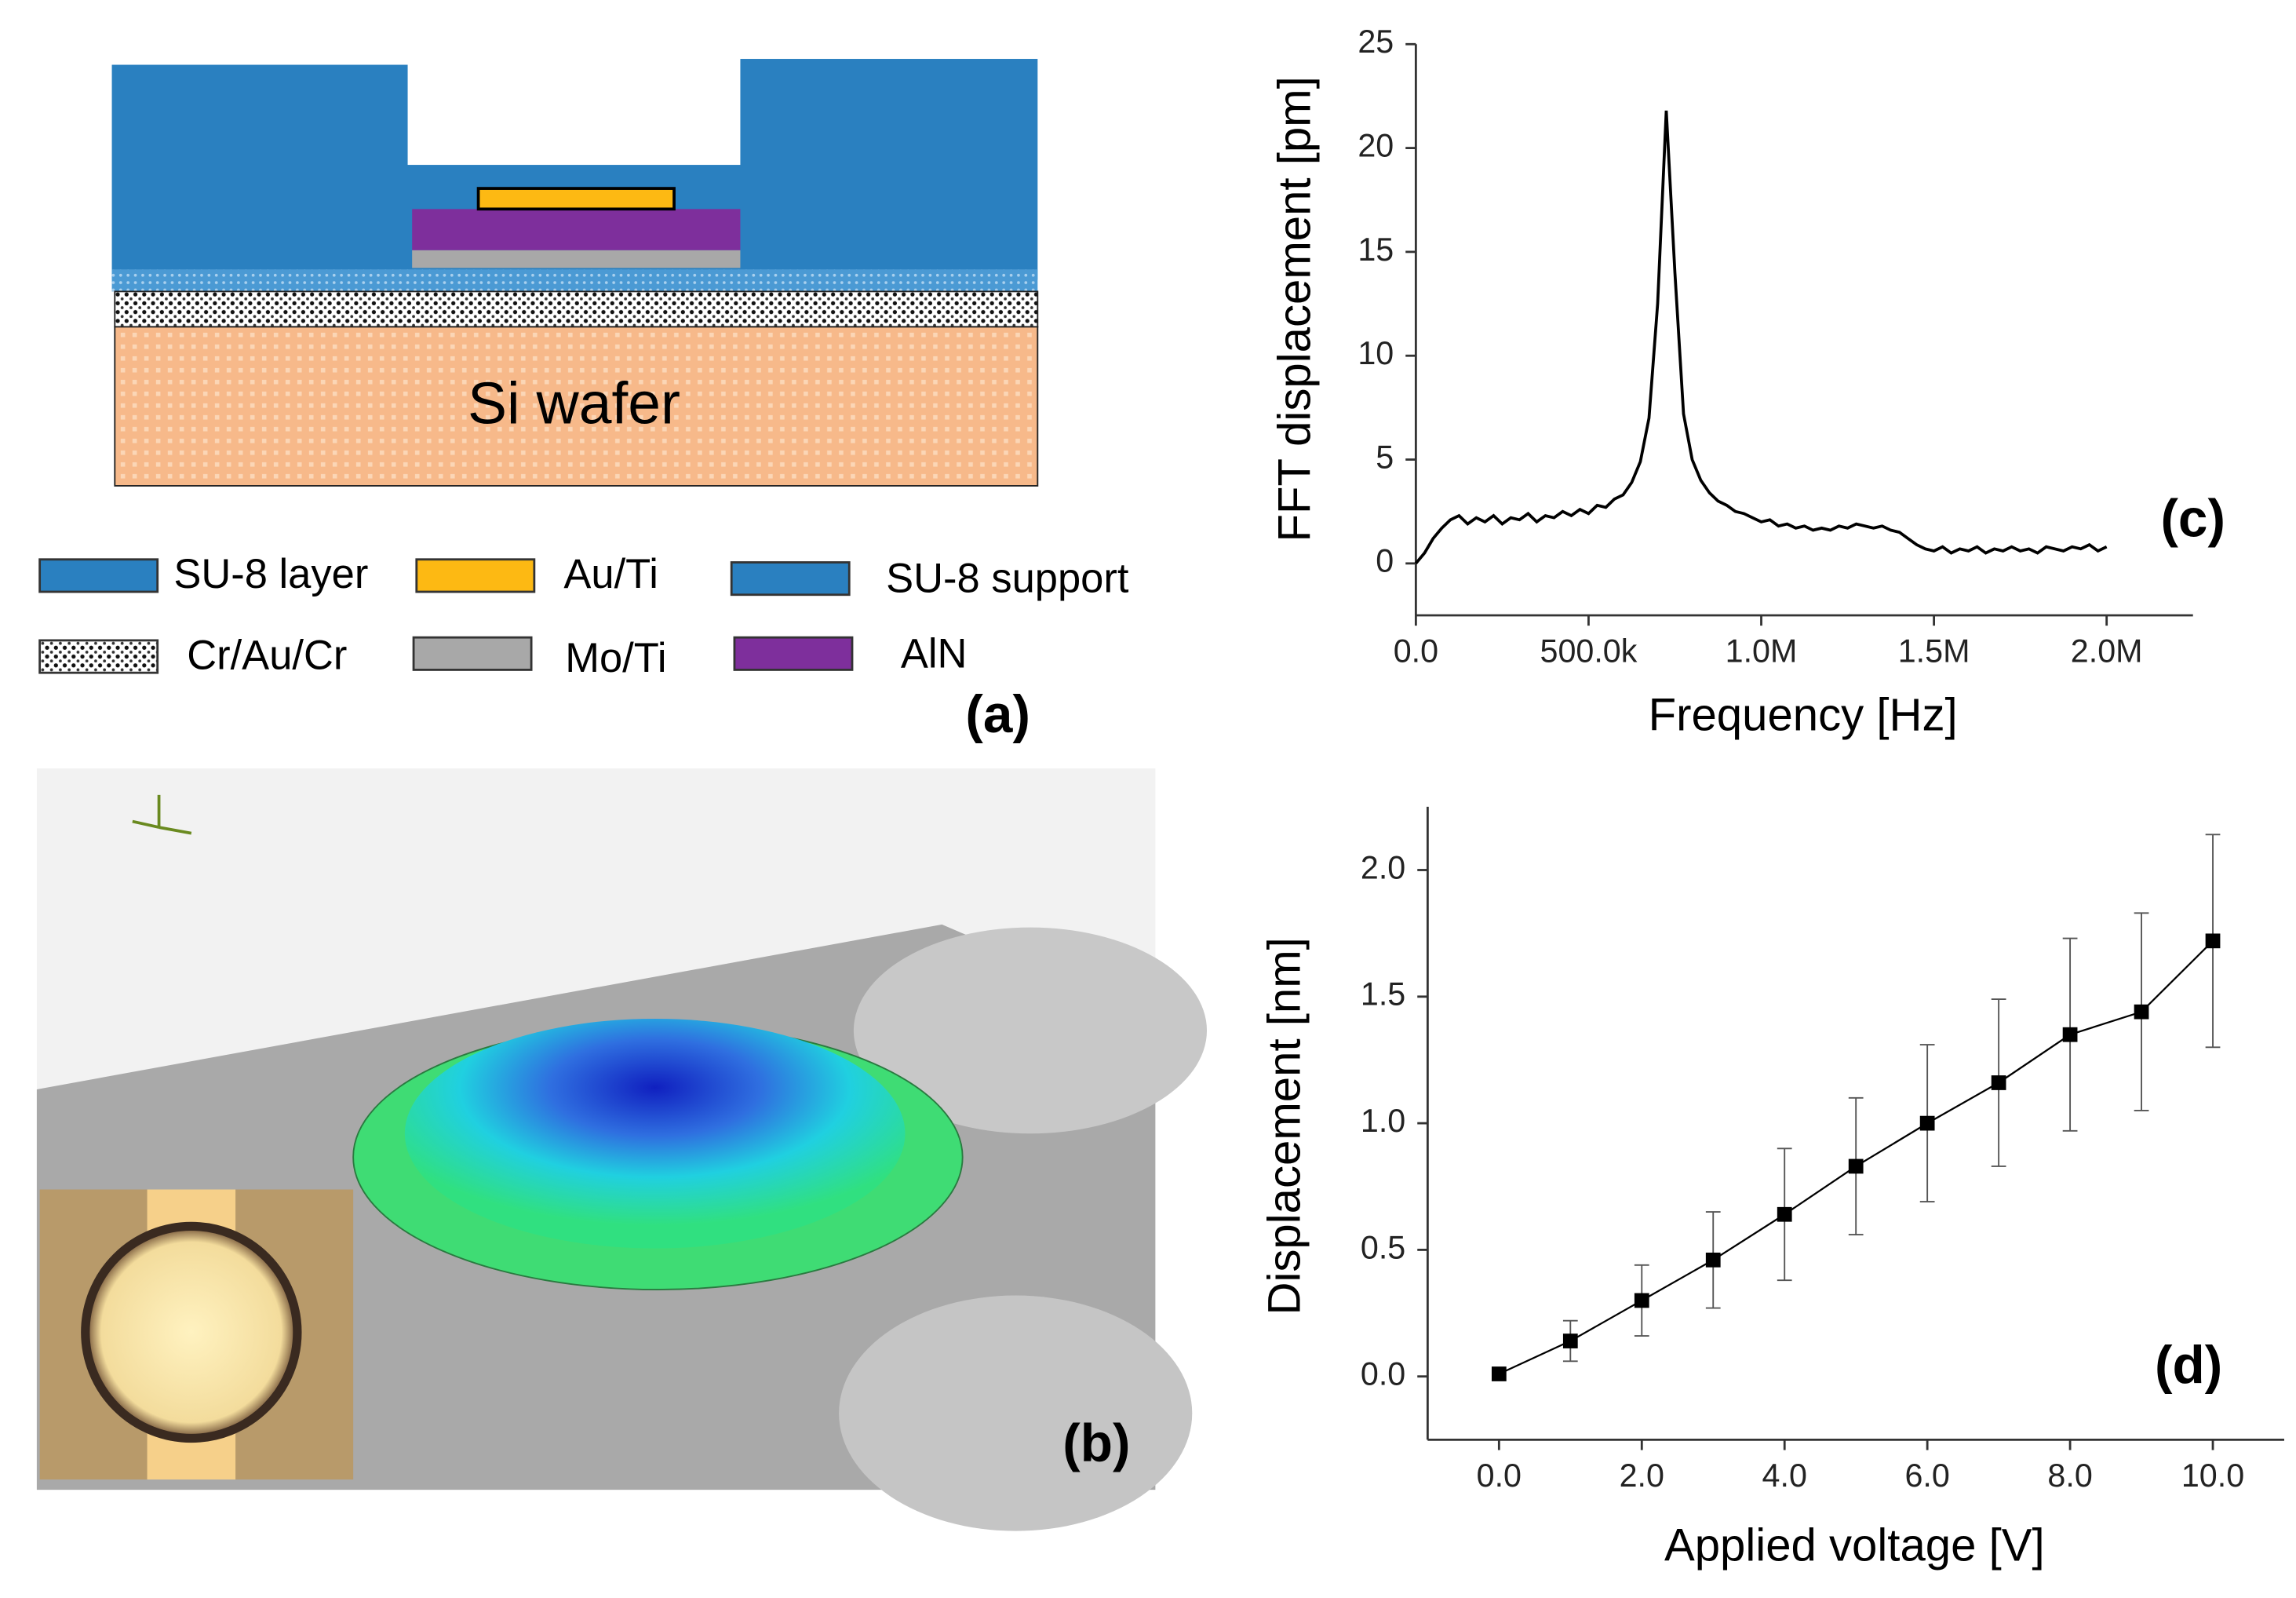  Describe the element at coordinates (2107, 651) in the screenshot. I see `x-tick-label: 2.0M` at that location.